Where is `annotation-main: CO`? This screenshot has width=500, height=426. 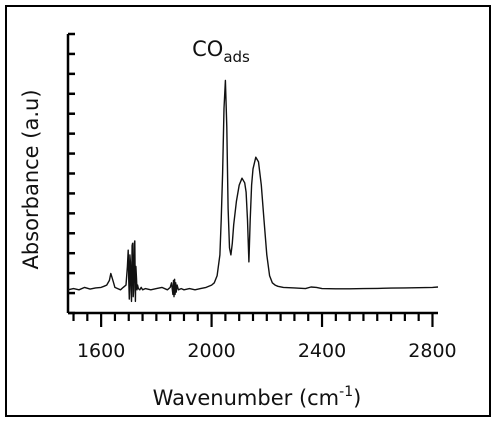
annotation-main: CO is located at coordinates (207, 49).